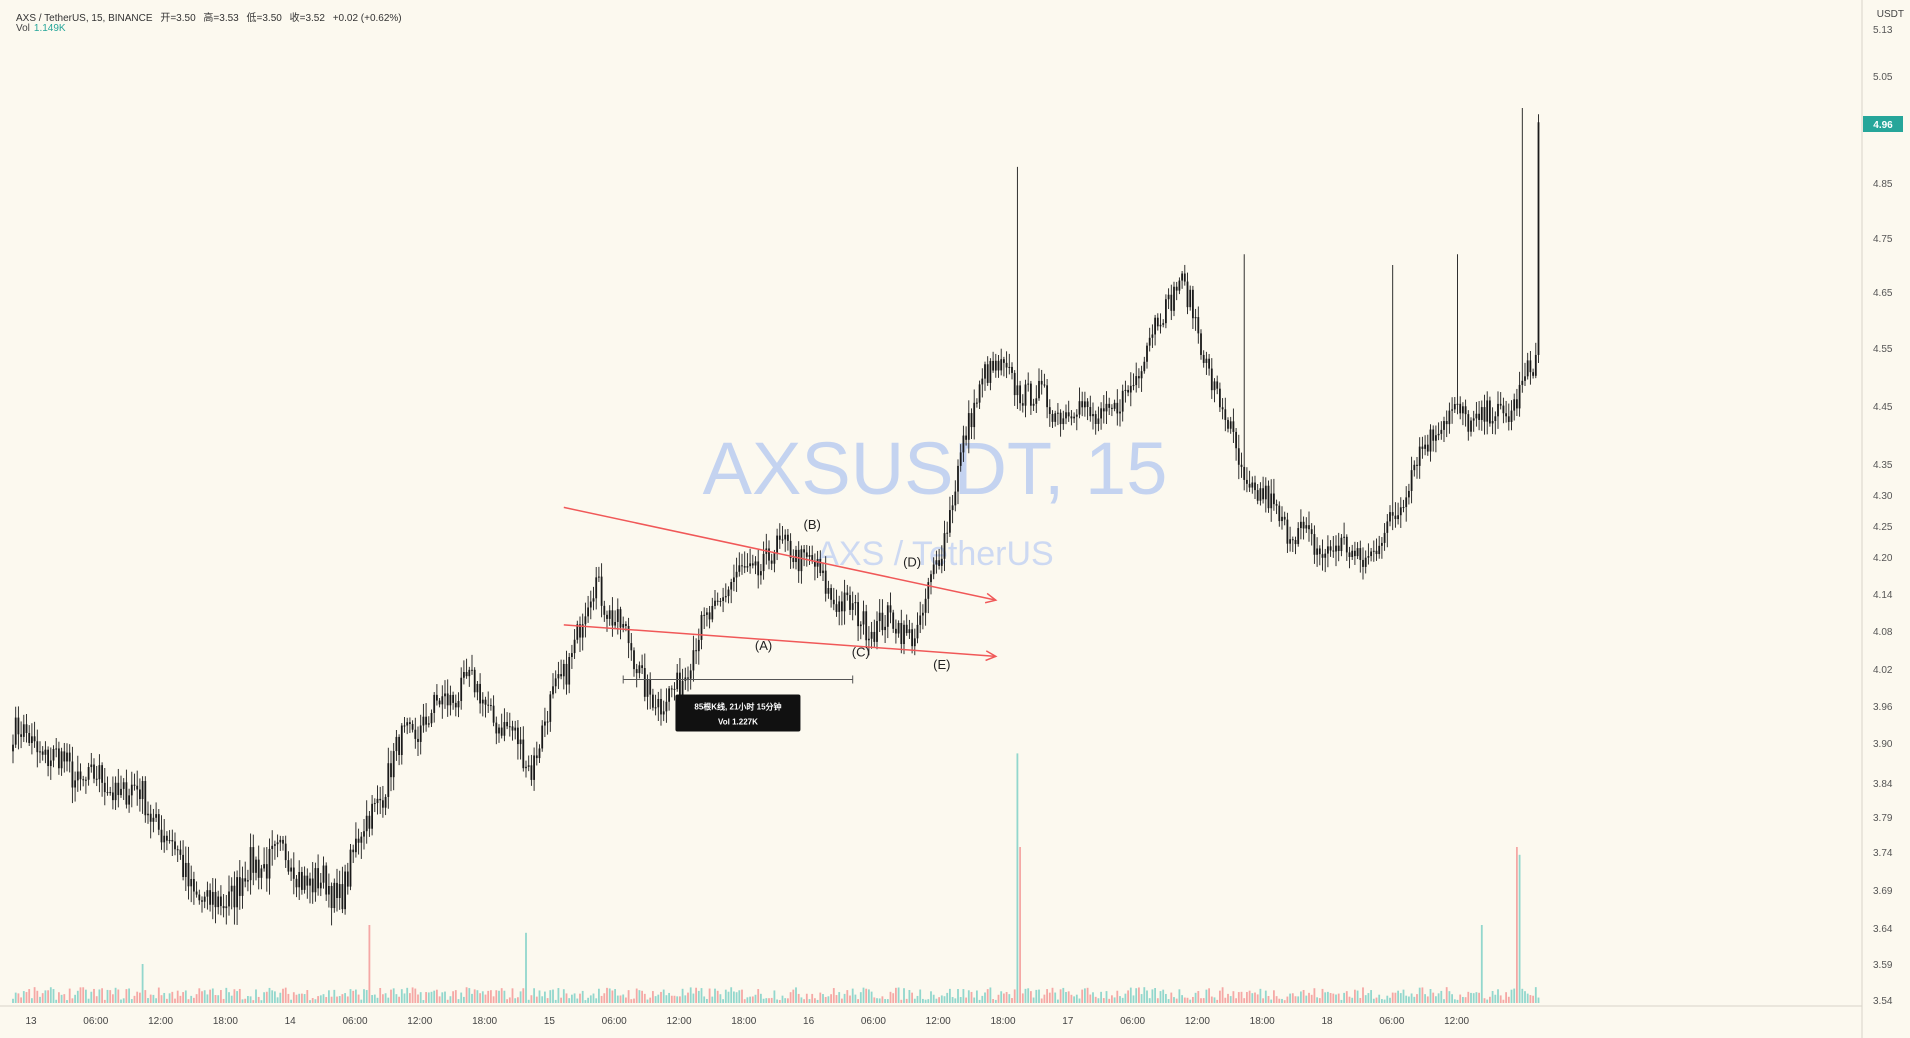  Describe the element at coordinates (307, 18) in the screenshot. I see `ohlc-close: 收=3.52` at that location.